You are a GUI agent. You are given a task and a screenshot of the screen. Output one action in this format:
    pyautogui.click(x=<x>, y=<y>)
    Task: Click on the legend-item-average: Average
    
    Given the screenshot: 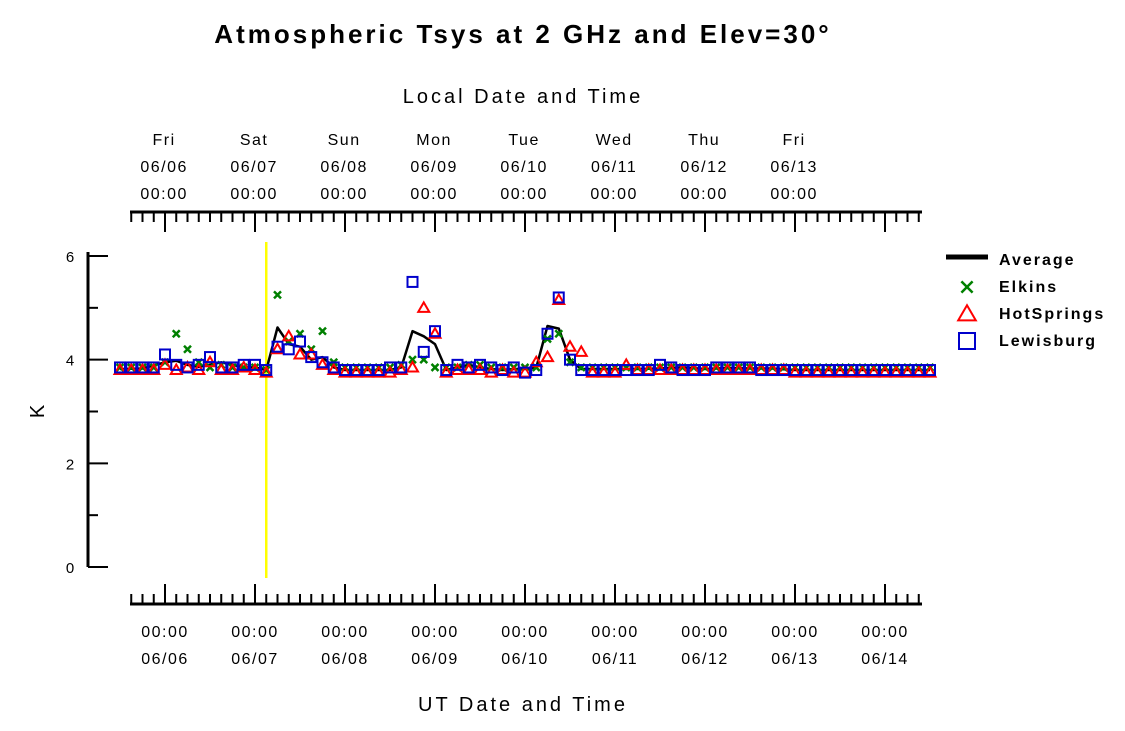 What is the action you would take?
    pyautogui.click(x=1010, y=260)
    